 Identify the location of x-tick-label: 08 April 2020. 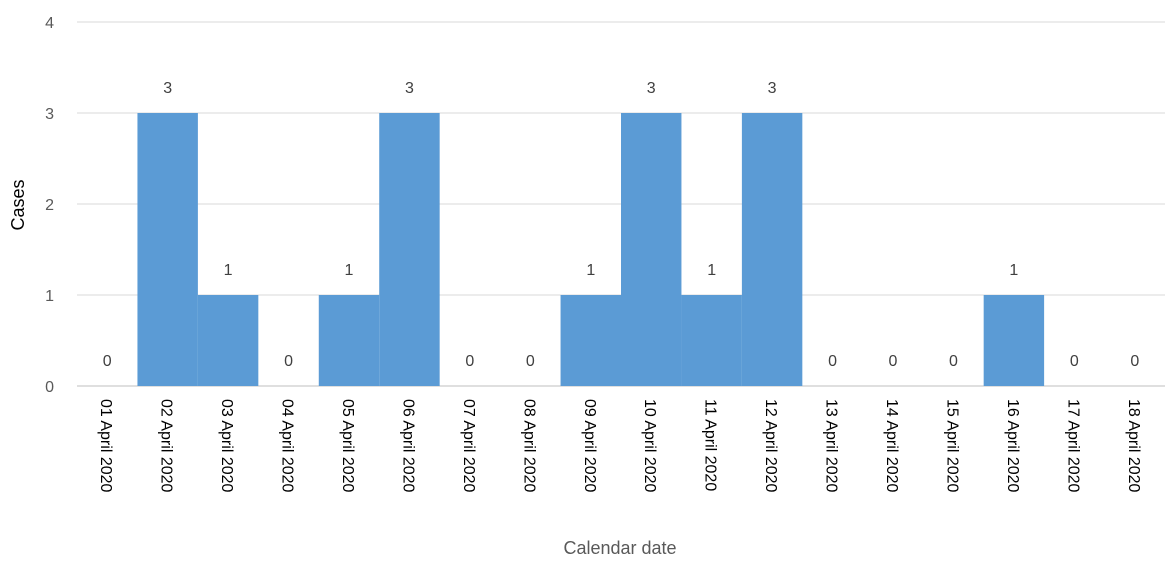
(528, 446).